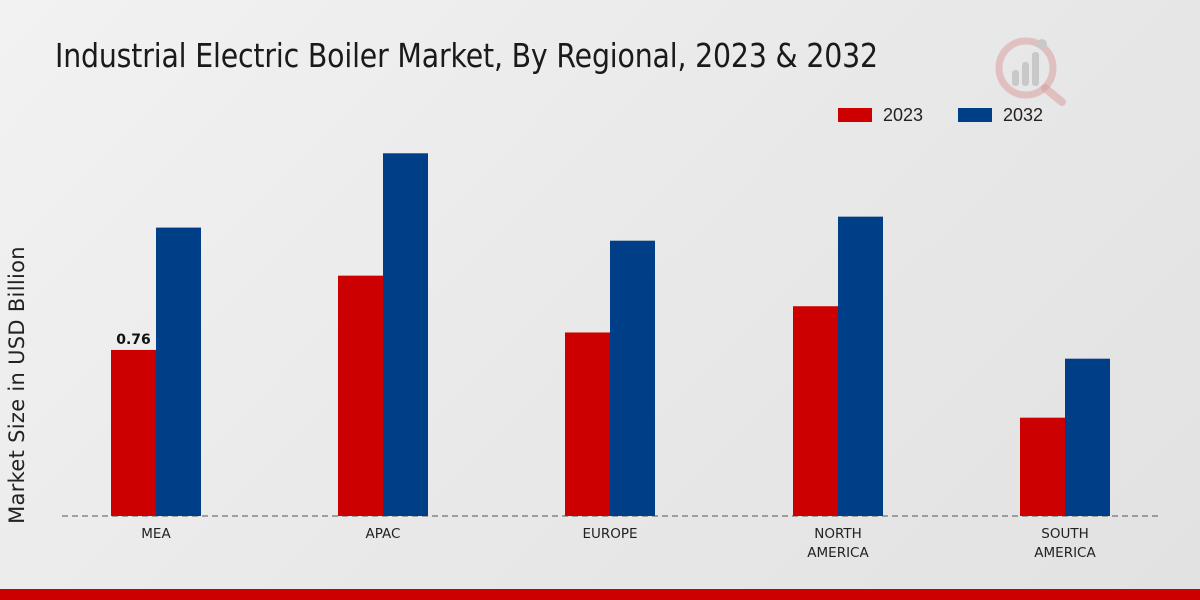 The height and width of the screenshot is (600, 1200). Describe the element at coordinates (600, 594) in the screenshot. I see `footer-accent-bar` at that location.